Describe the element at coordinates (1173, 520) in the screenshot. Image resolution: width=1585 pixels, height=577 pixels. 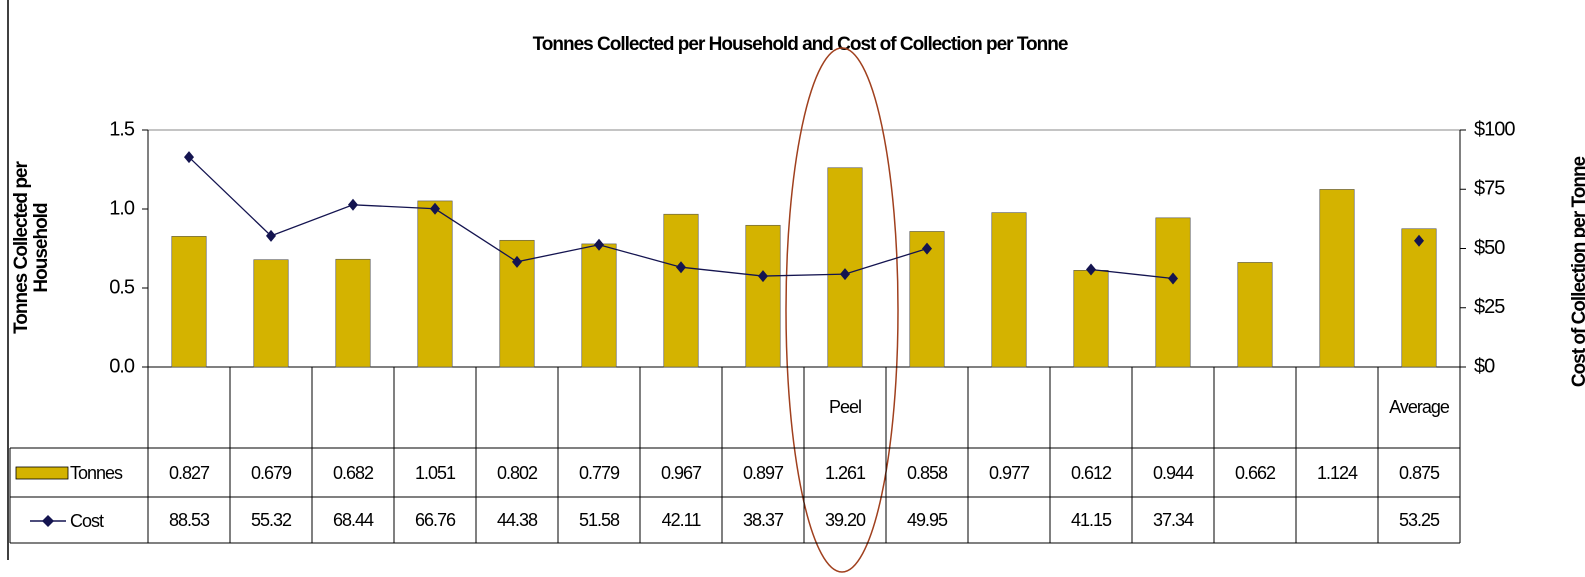
I see `table-value: 37.34` at that location.